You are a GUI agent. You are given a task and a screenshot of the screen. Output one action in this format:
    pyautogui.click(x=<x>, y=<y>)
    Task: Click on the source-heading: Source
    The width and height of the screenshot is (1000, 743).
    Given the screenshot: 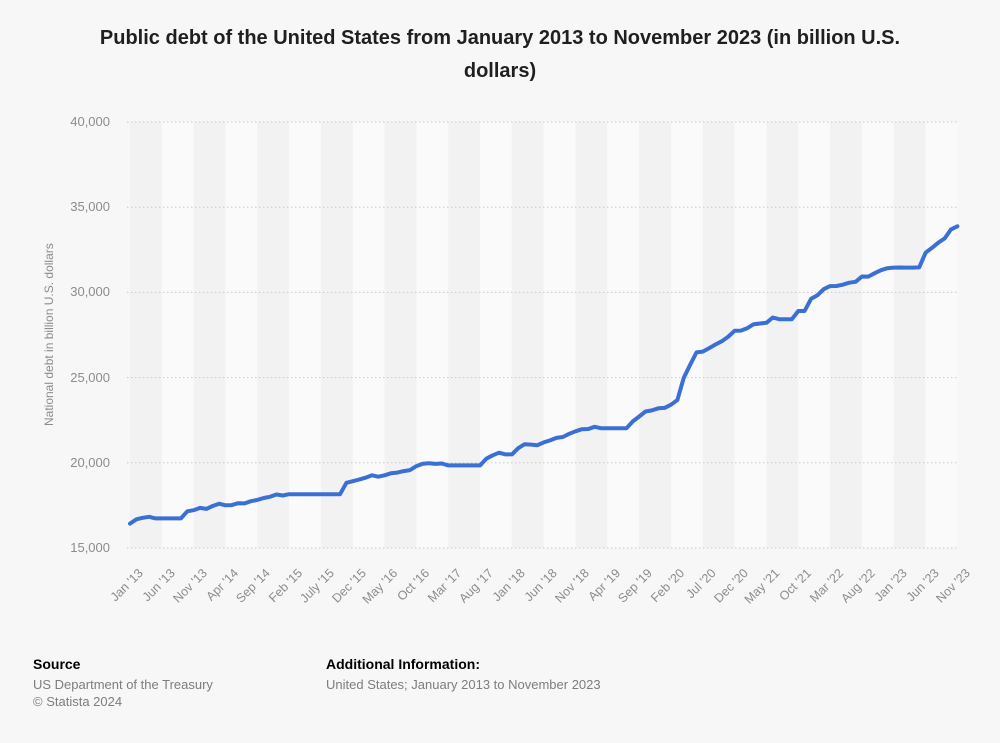 What is the action you would take?
    pyautogui.click(x=57, y=664)
    